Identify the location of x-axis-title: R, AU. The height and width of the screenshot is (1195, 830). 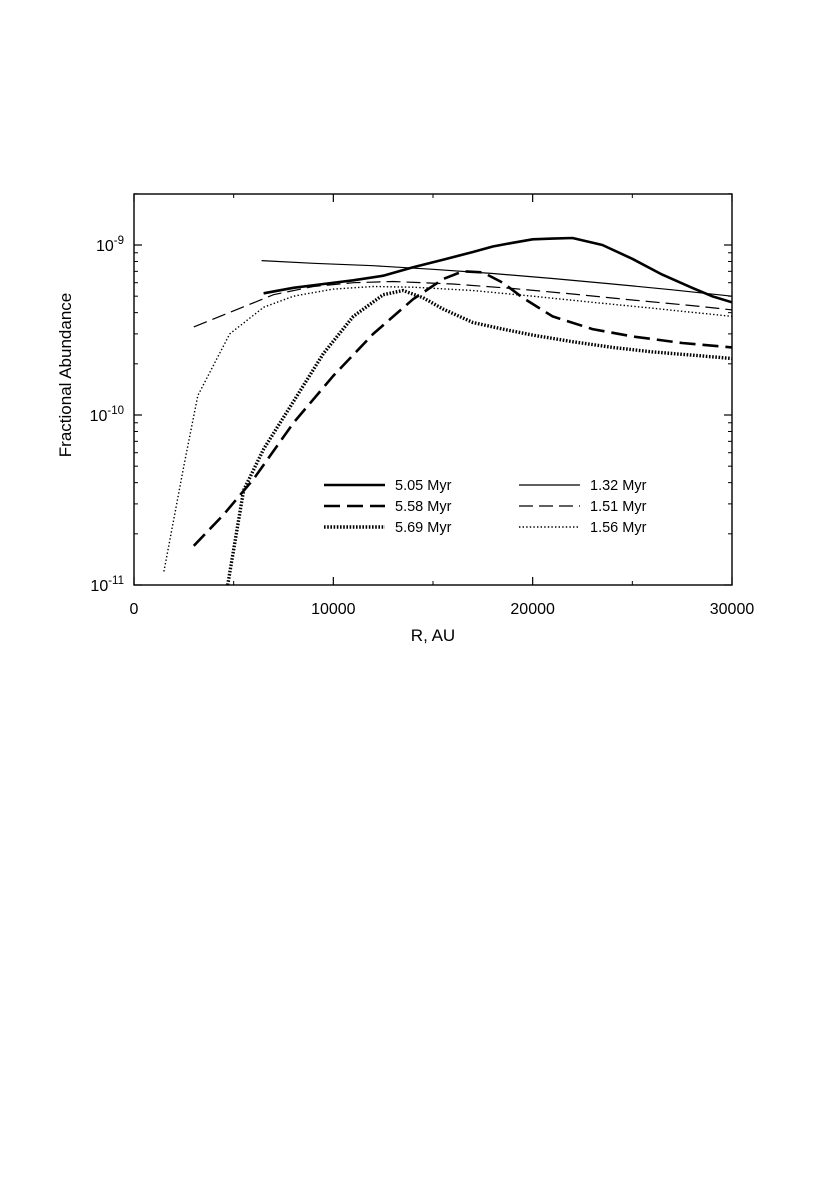
(433, 635).